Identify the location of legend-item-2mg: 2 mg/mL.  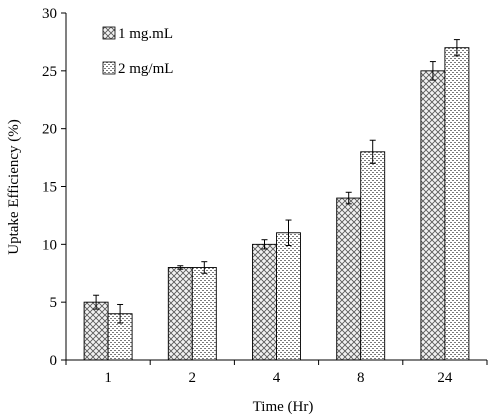
(137, 69).